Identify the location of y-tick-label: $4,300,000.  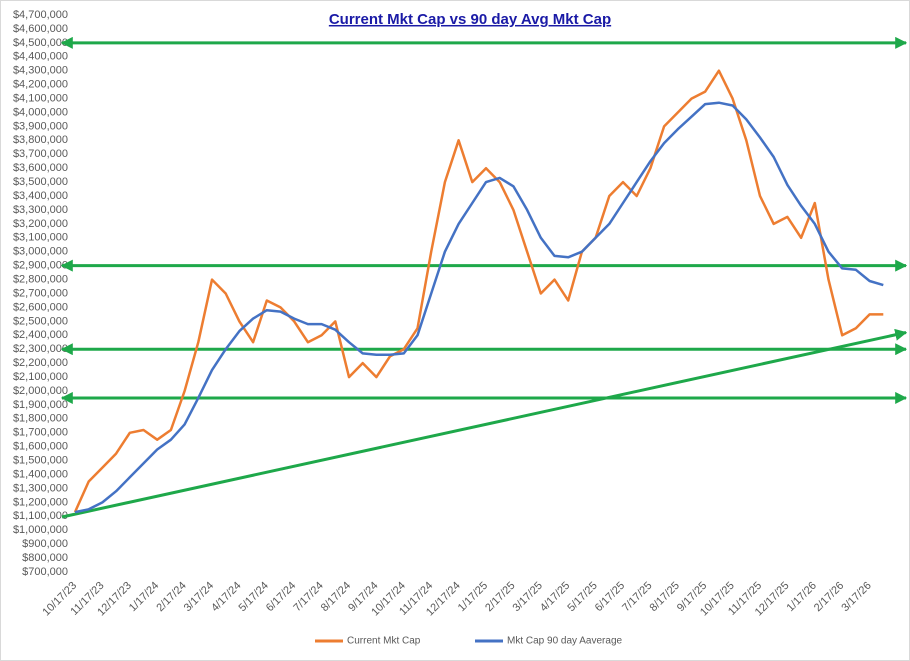
(40, 71).